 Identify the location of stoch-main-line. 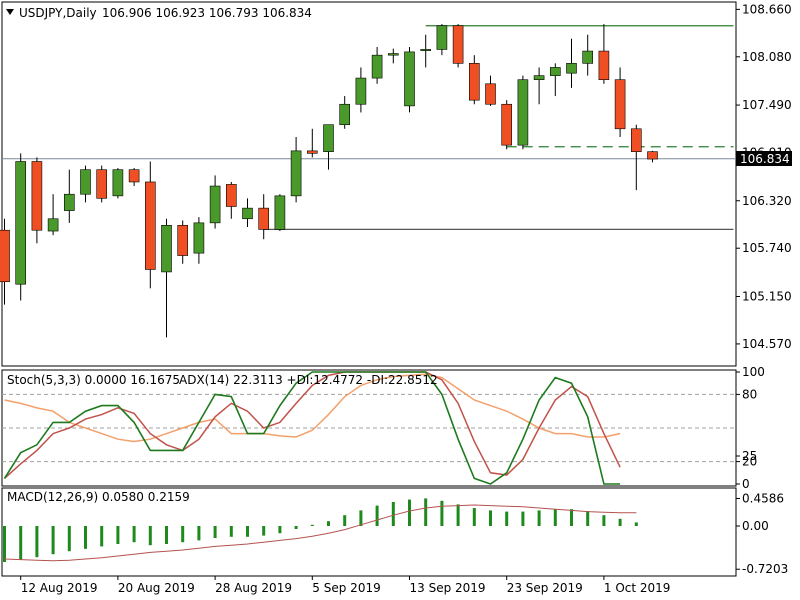
(312, 428).